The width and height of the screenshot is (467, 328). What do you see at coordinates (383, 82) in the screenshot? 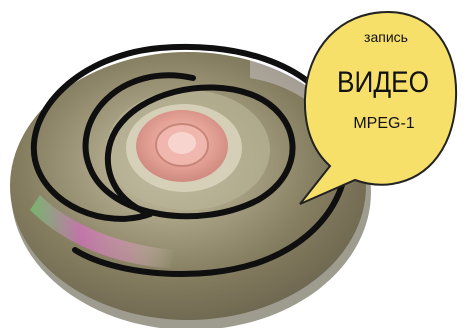
I see `bubble-line-video: ВИДЕО` at bounding box center [383, 82].